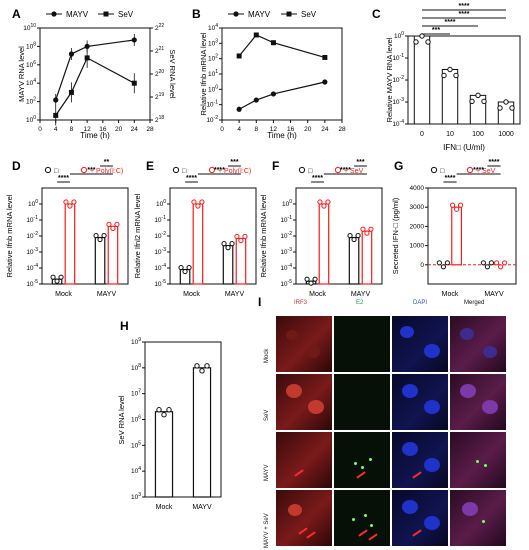 The width and height of the screenshot is (529, 550). I want to click on y-ticks: 10⁻⁵ 10⁻⁴ 10⁻³ 10⁻² 10⁻¹ 10⁰, so click(34, 243).